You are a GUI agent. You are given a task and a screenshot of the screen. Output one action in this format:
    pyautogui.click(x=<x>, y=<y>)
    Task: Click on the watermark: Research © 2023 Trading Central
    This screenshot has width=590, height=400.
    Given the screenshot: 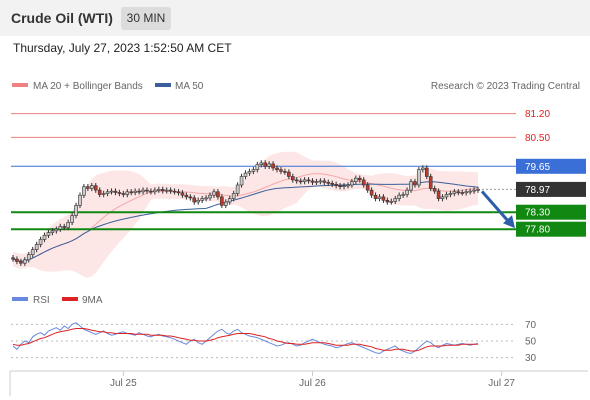 What is the action you would take?
    pyautogui.click(x=505, y=86)
    